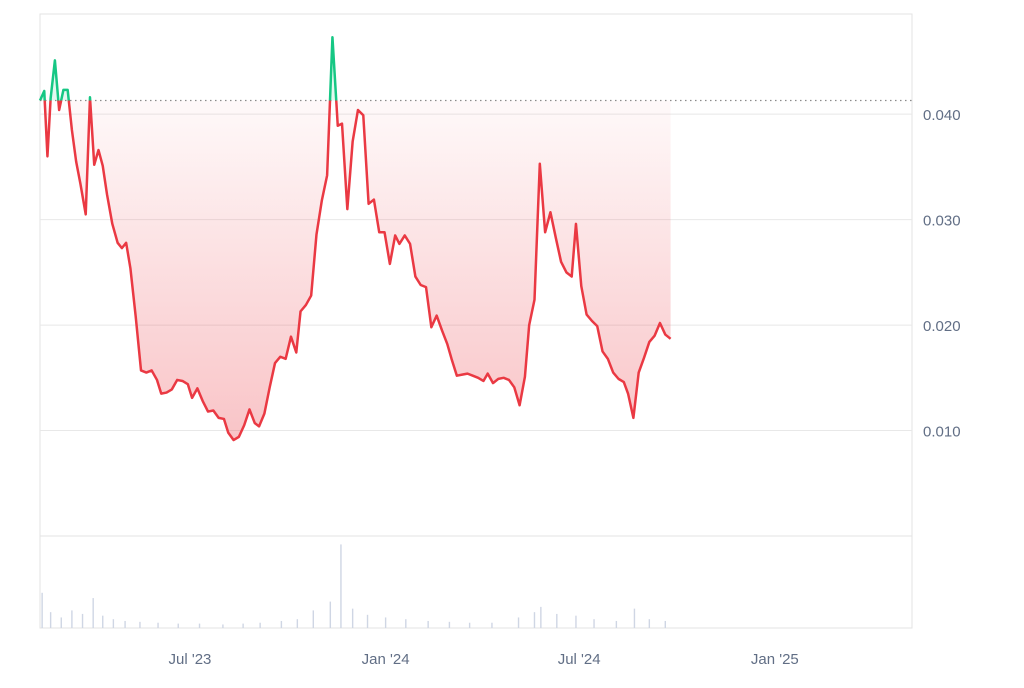  I want to click on y-tick-label: 0.010, so click(942, 432).